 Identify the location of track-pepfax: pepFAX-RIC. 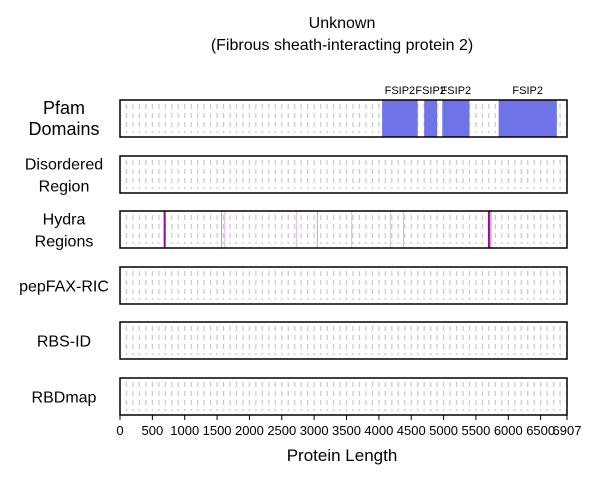
(293, 285).